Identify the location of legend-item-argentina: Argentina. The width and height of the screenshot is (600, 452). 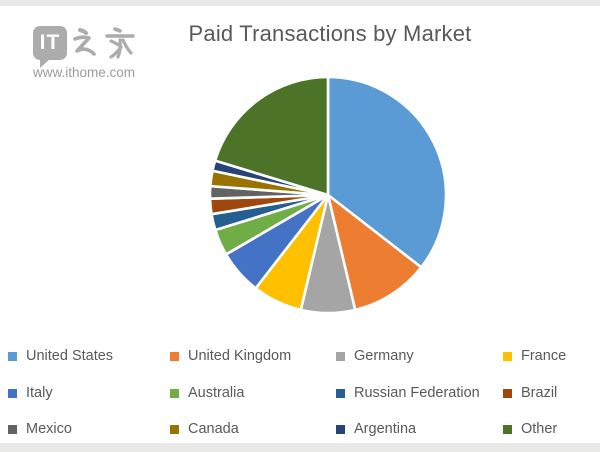
(376, 429).